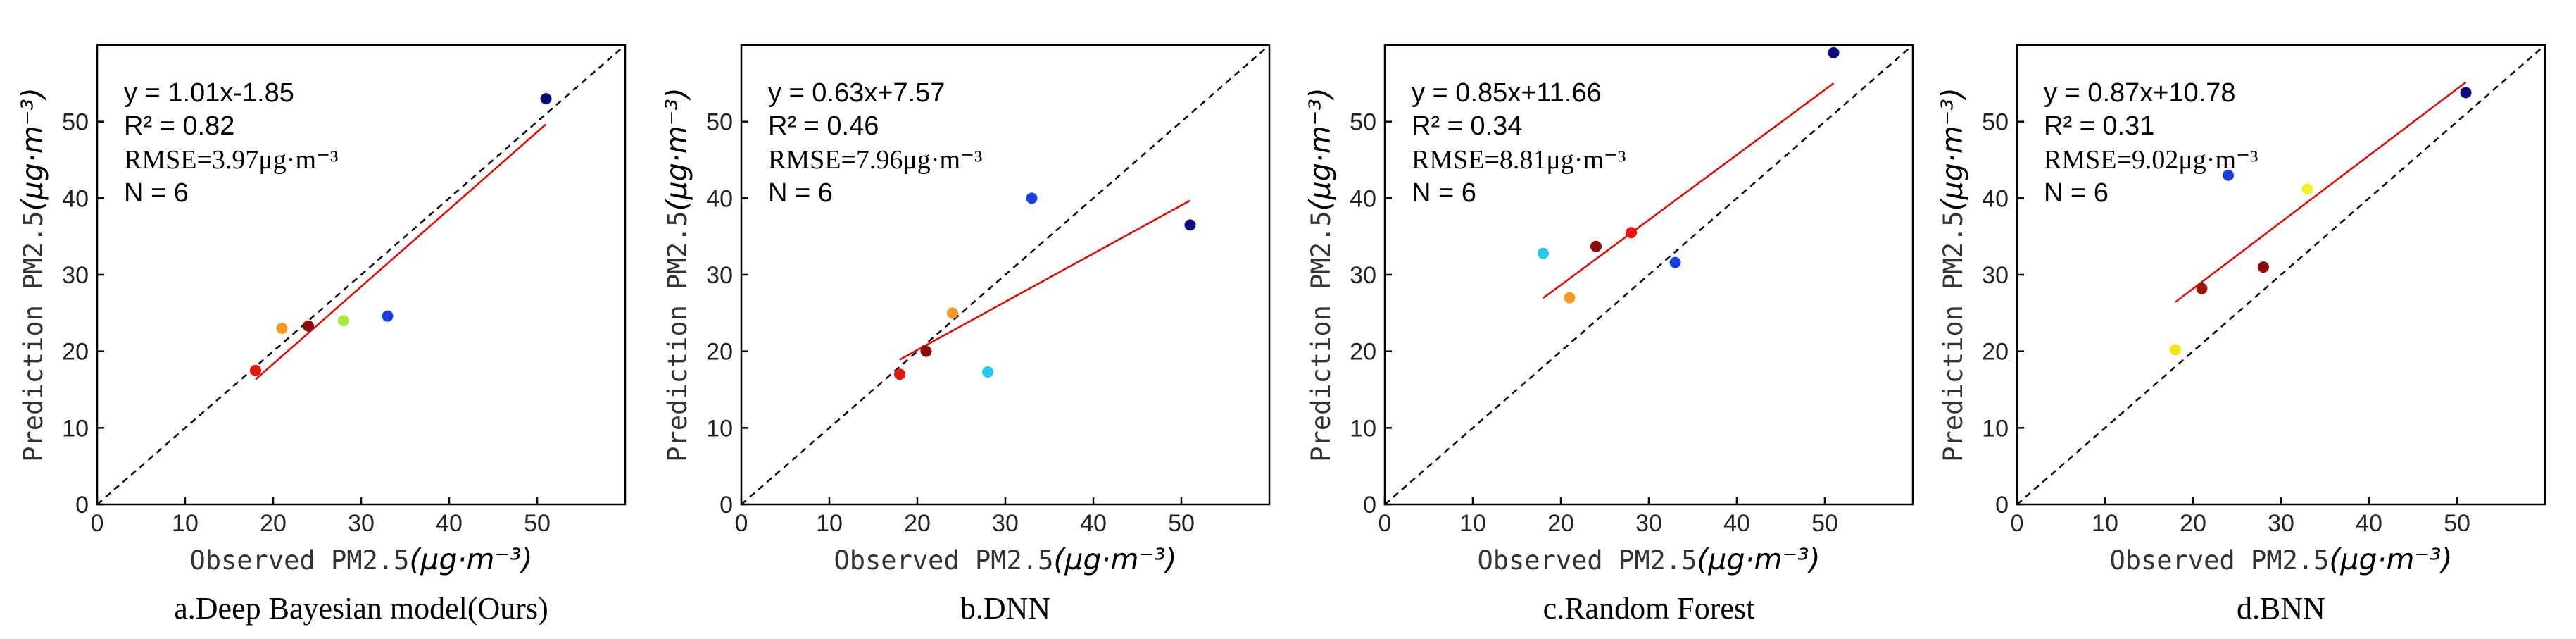 This screenshot has height=639, width=2576. What do you see at coordinates (857, 93) in the screenshot?
I see `regression-equation: y = 0.63x+7.57` at bounding box center [857, 93].